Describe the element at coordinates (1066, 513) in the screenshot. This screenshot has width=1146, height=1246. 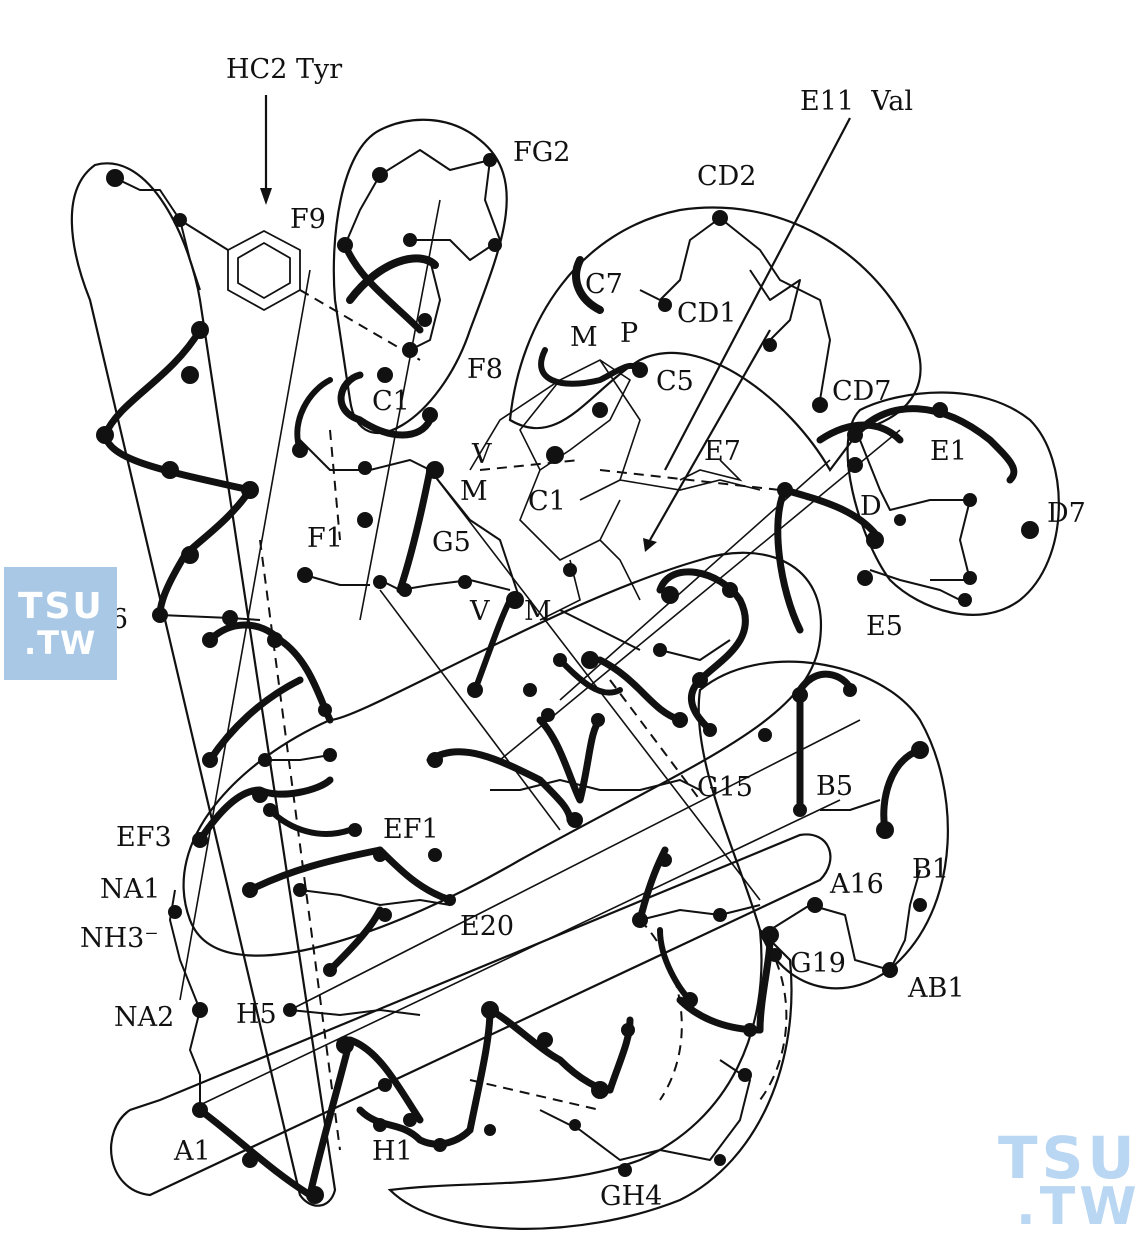
I see `label-d7: D7` at that location.